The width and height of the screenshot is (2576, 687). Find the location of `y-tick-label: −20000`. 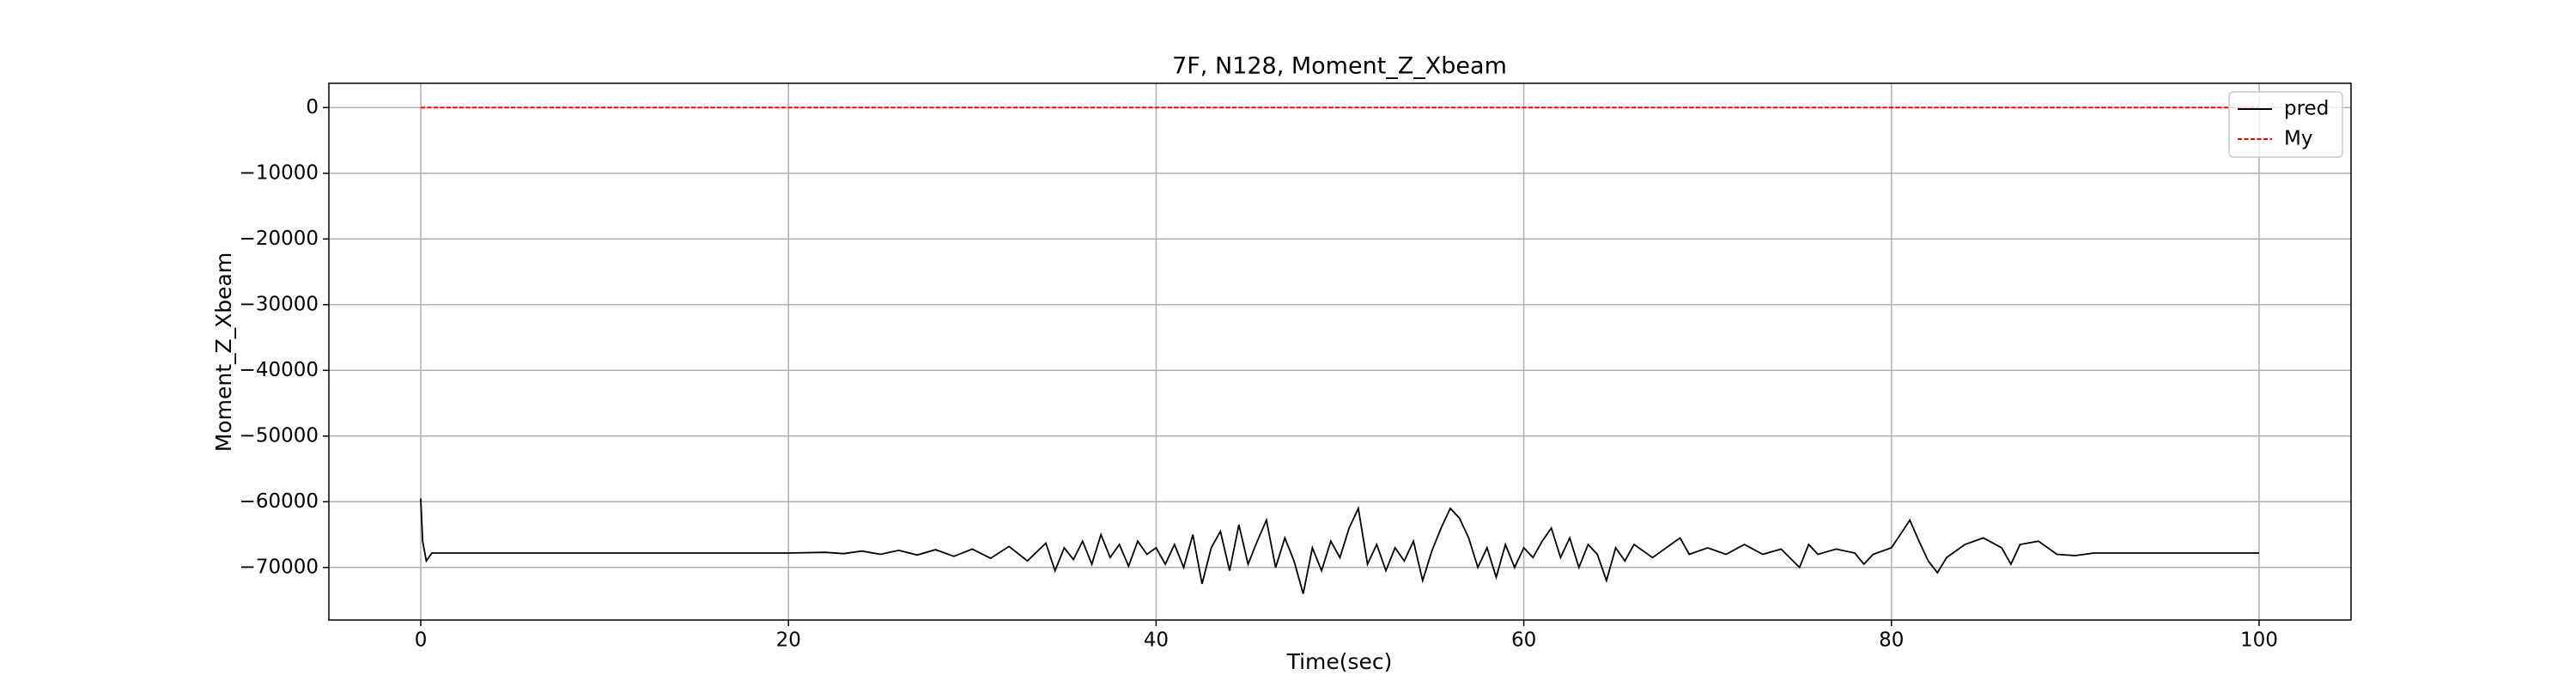

y-tick-label: −20000 is located at coordinates (280, 239).